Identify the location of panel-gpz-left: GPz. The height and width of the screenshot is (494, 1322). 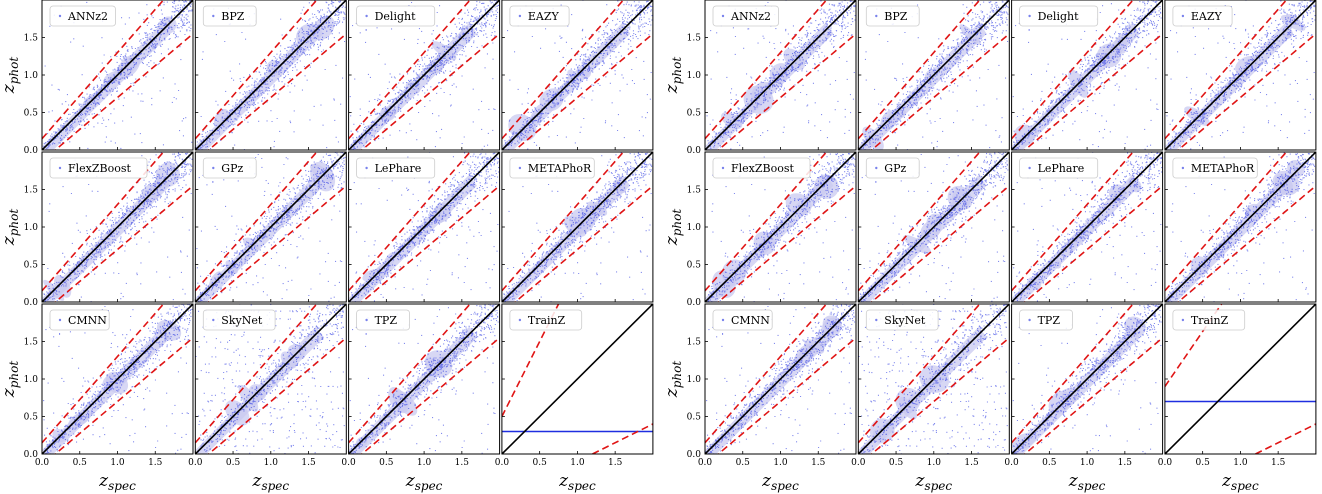
(270, 227).